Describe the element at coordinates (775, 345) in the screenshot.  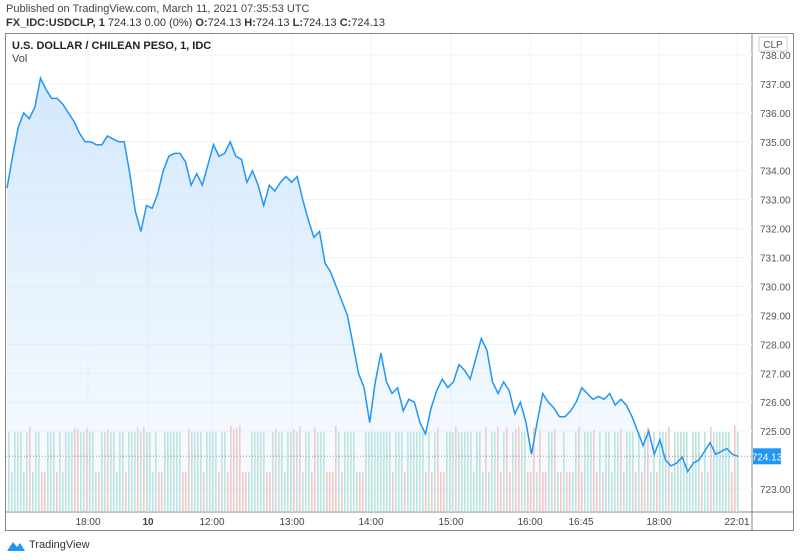
I see `y-tick-label: 728.00` at that location.